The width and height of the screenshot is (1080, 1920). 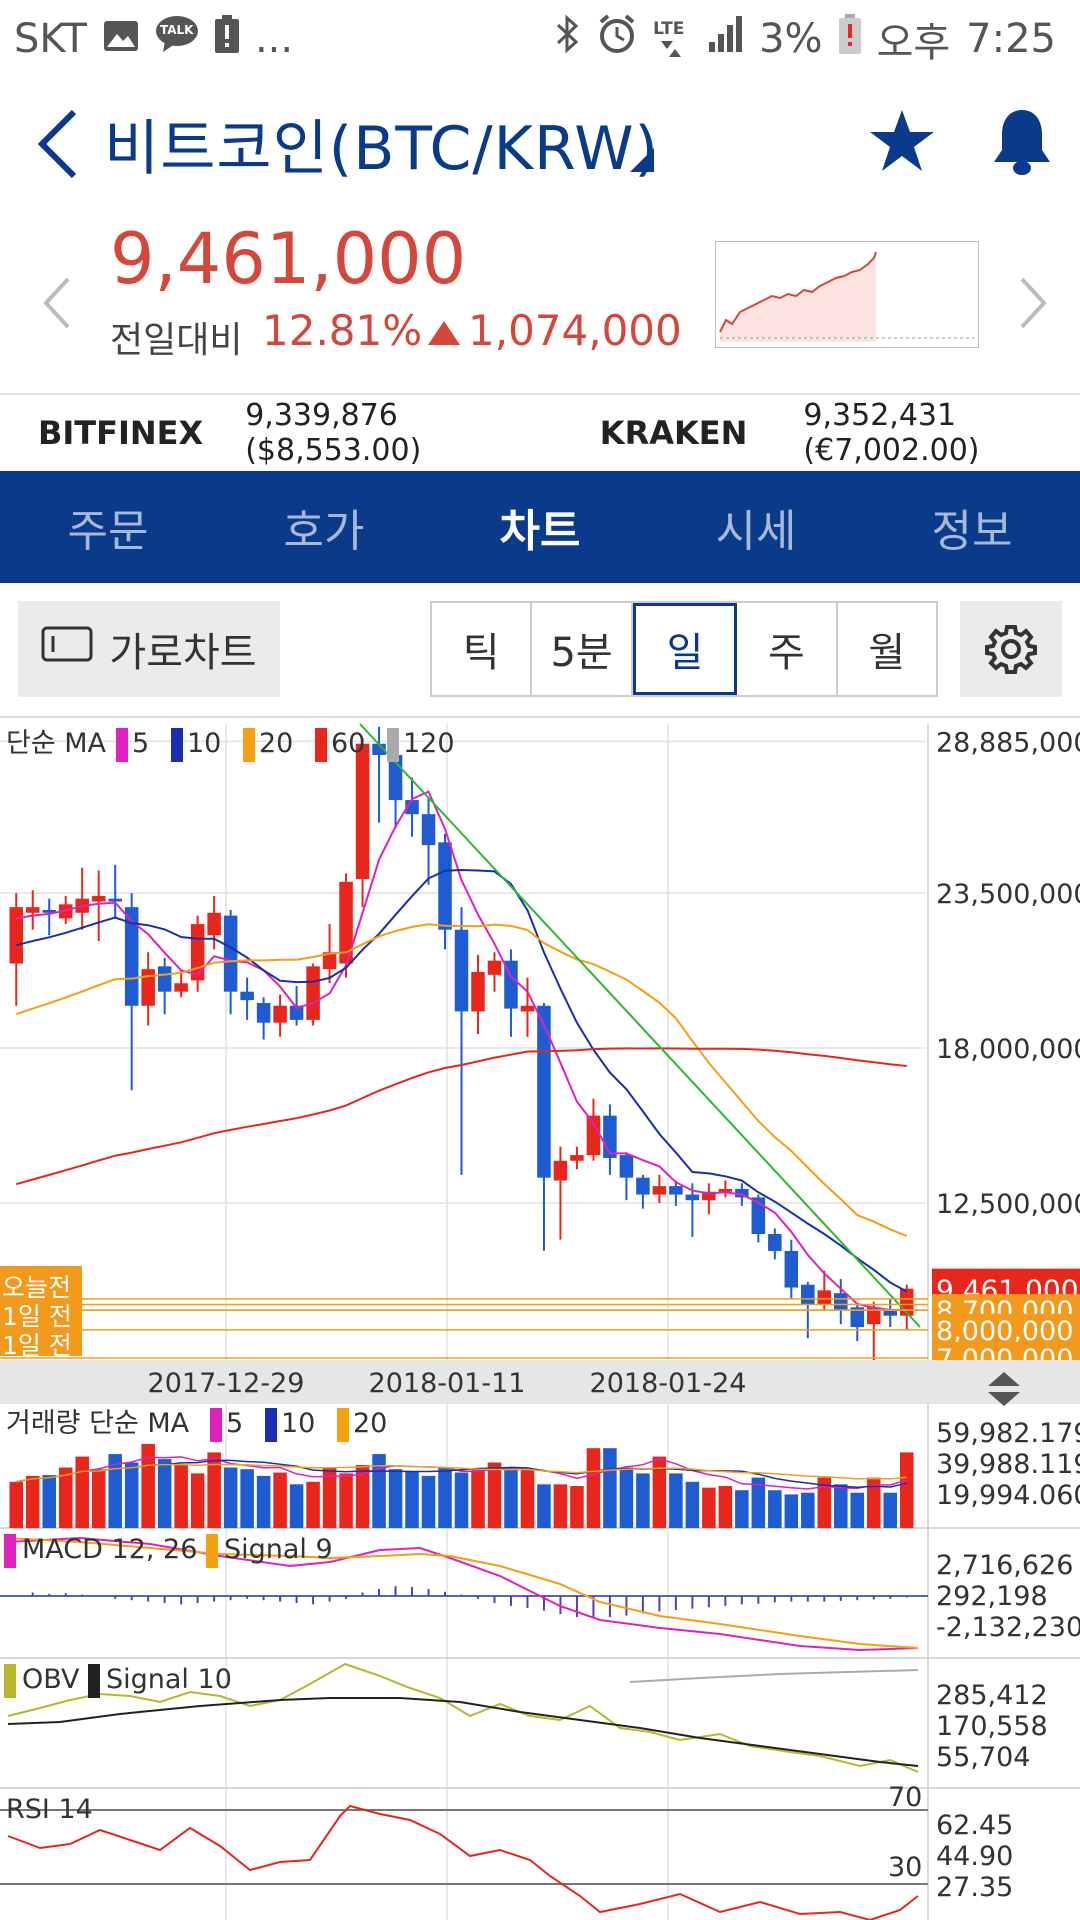 What do you see at coordinates (67, 649) in the screenshot?
I see `landscape-icon` at bounding box center [67, 649].